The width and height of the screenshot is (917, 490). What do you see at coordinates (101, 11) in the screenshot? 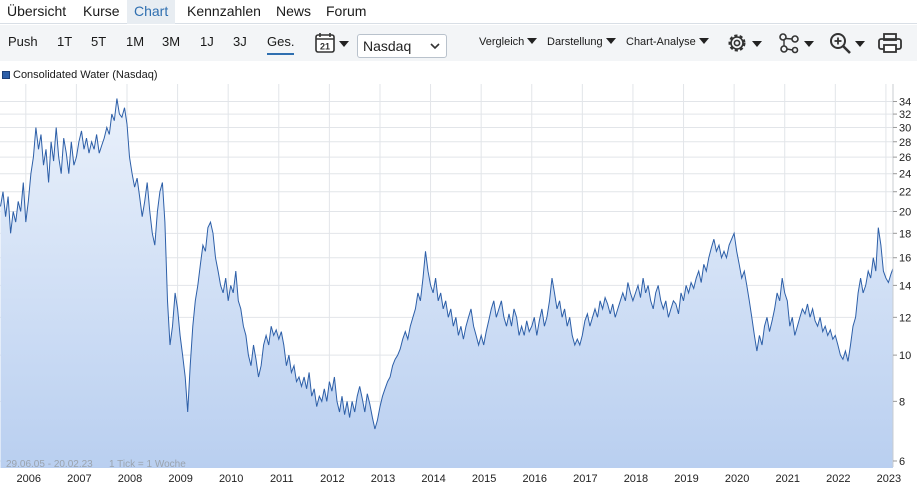
I see `tab-kurse: Kurse` at bounding box center [101, 11].